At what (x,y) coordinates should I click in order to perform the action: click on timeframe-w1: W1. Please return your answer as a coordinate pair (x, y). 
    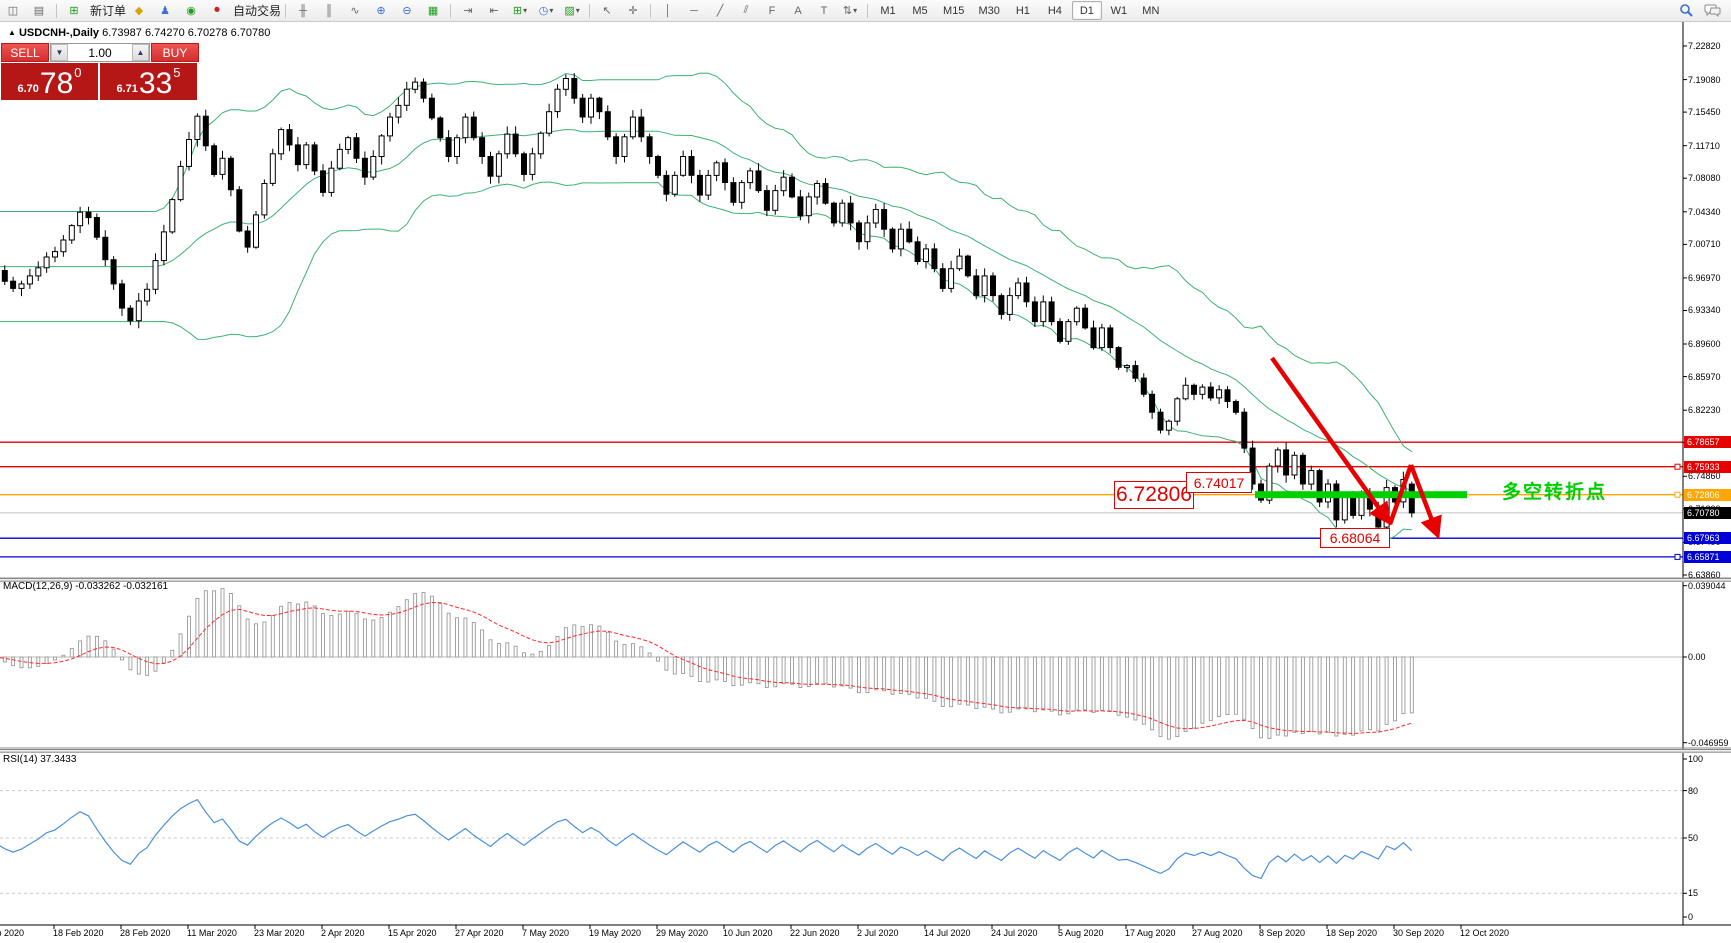
    Looking at the image, I should click on (1119, 10).